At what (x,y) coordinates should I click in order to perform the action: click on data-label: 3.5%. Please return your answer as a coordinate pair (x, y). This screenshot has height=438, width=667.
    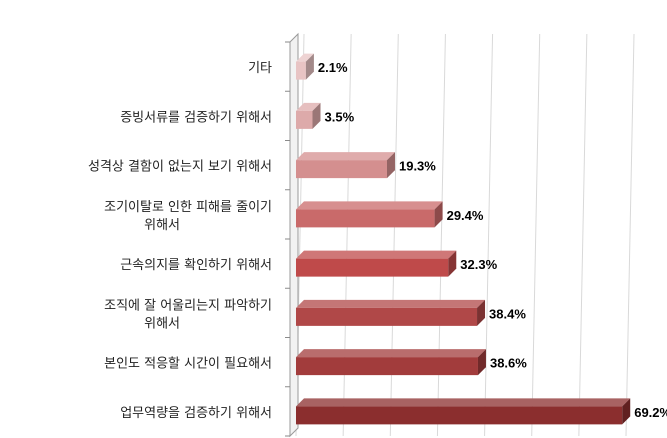
    Looking at the image, I should click on (340, 116).